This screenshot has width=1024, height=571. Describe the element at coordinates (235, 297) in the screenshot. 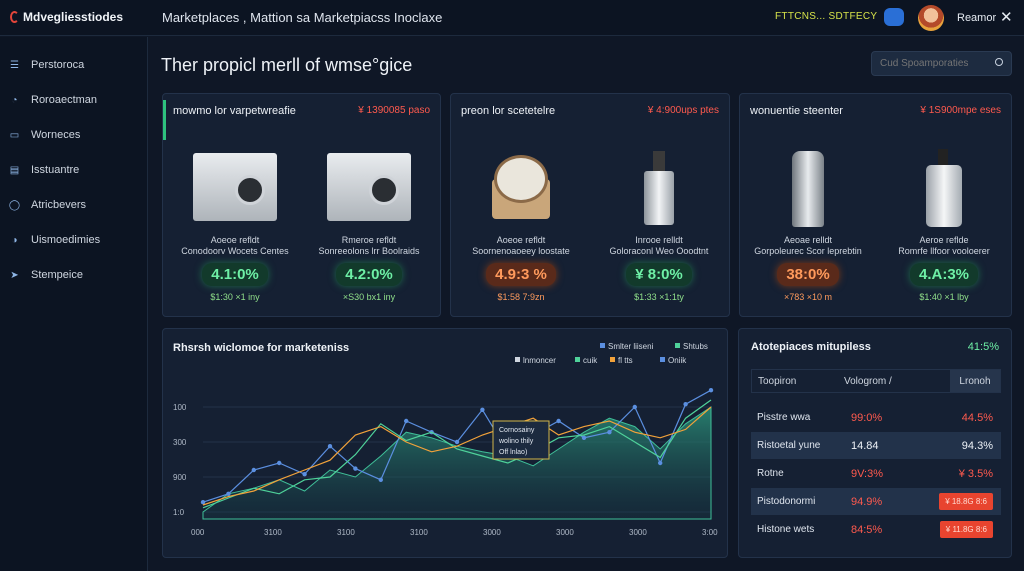

I see `product-subvalue: $1:30 ×1 iny` at that location.